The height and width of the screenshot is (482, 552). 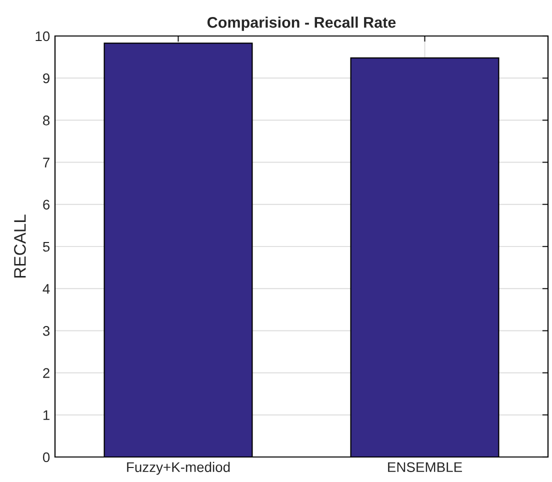 What do you see at coordinates (46, 331) in the screenshot?
I see `y-tick-label: 3` at bounding box center [46, 331].